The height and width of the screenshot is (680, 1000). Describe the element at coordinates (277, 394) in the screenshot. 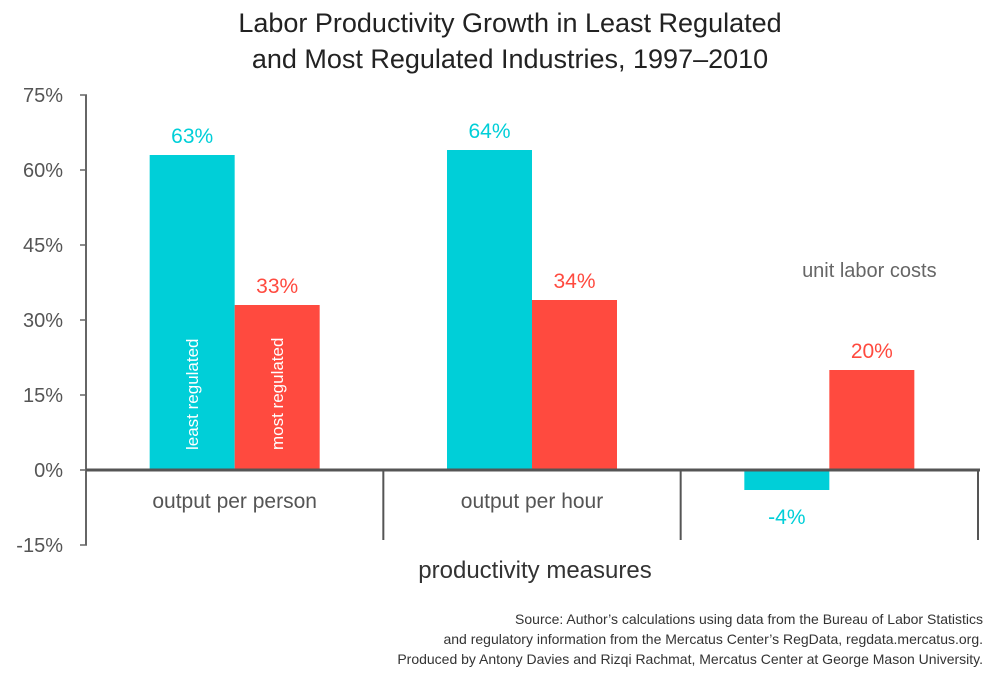

I see `legend-label-most-regulated: most regulated` at that location.